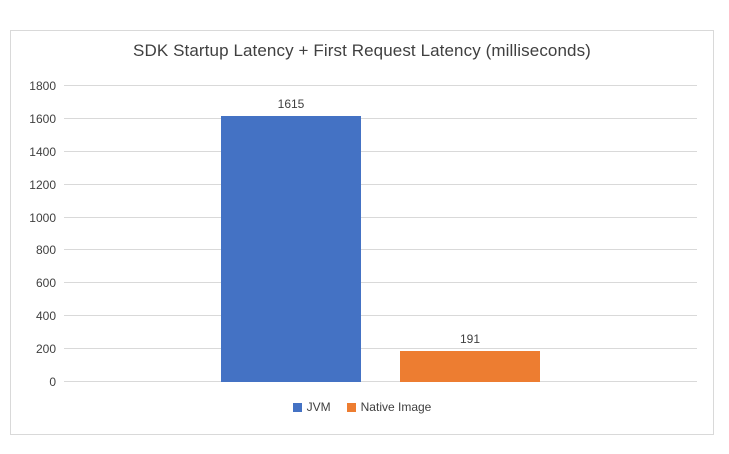 This screenshot has height=454, width=729. I want to click on legend-item-native-image: Native Image, so click(389, 407).